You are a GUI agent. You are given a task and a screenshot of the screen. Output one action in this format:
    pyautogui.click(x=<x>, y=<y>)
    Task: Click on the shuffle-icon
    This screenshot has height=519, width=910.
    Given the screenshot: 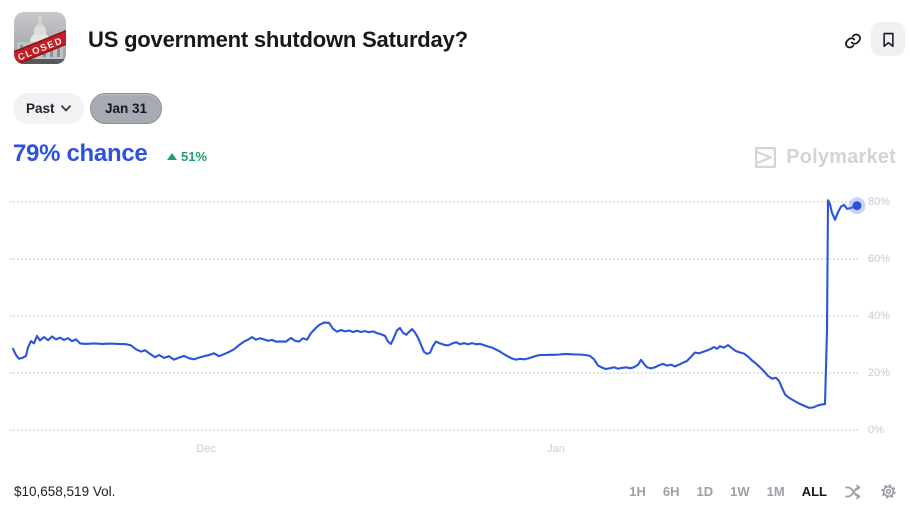 What is the action you would take?
    pyautogui.click(x=853, y=491)
    